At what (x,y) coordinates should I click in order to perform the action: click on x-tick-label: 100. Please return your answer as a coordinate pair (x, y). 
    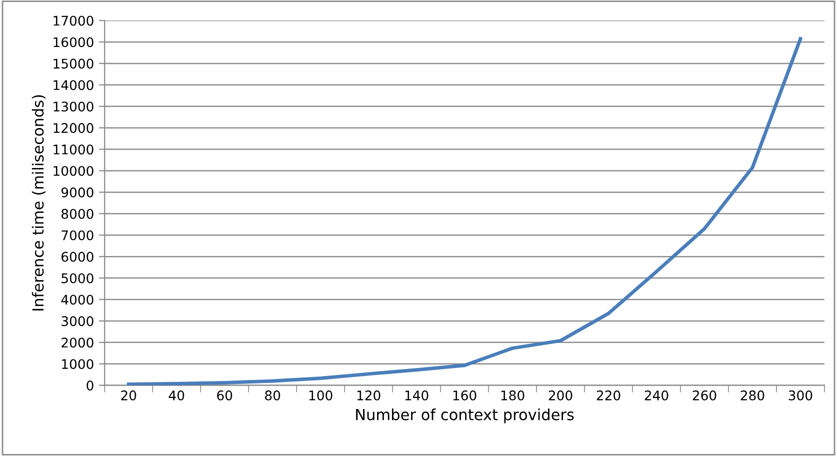
    Looking at the image, I should click on (320, 395).